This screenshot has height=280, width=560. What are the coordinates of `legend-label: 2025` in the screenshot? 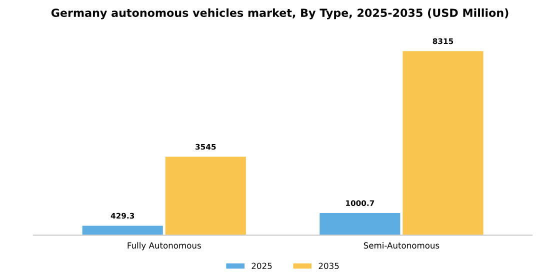 It's located at (262, 266).